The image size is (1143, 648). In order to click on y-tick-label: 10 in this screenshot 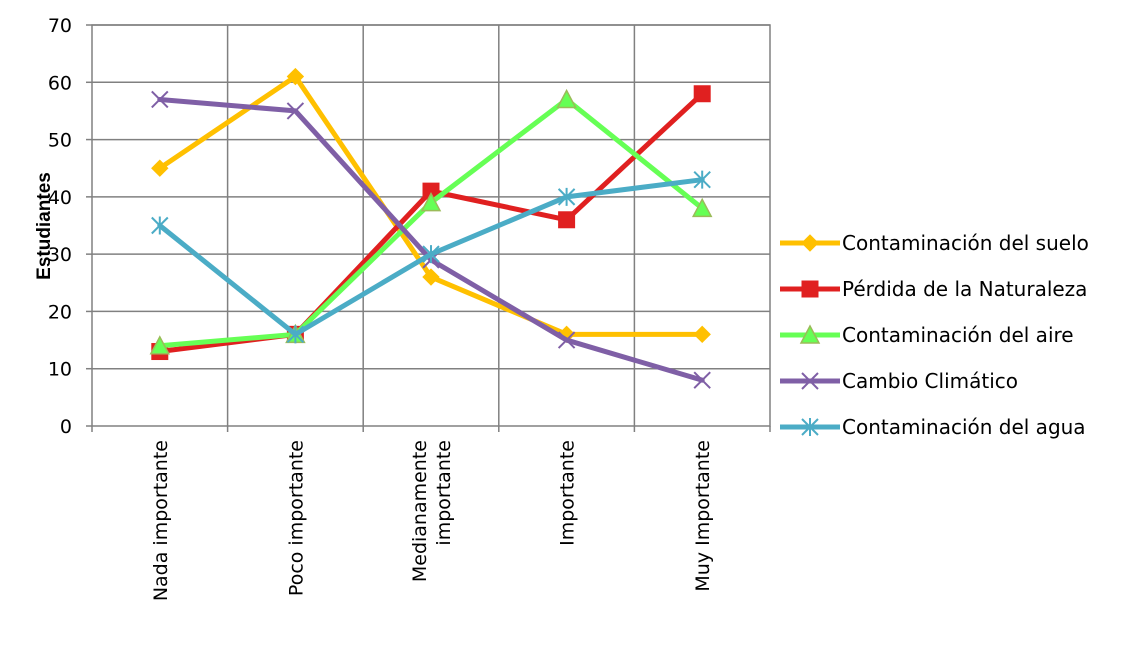, I will do `click(60, 370)`.